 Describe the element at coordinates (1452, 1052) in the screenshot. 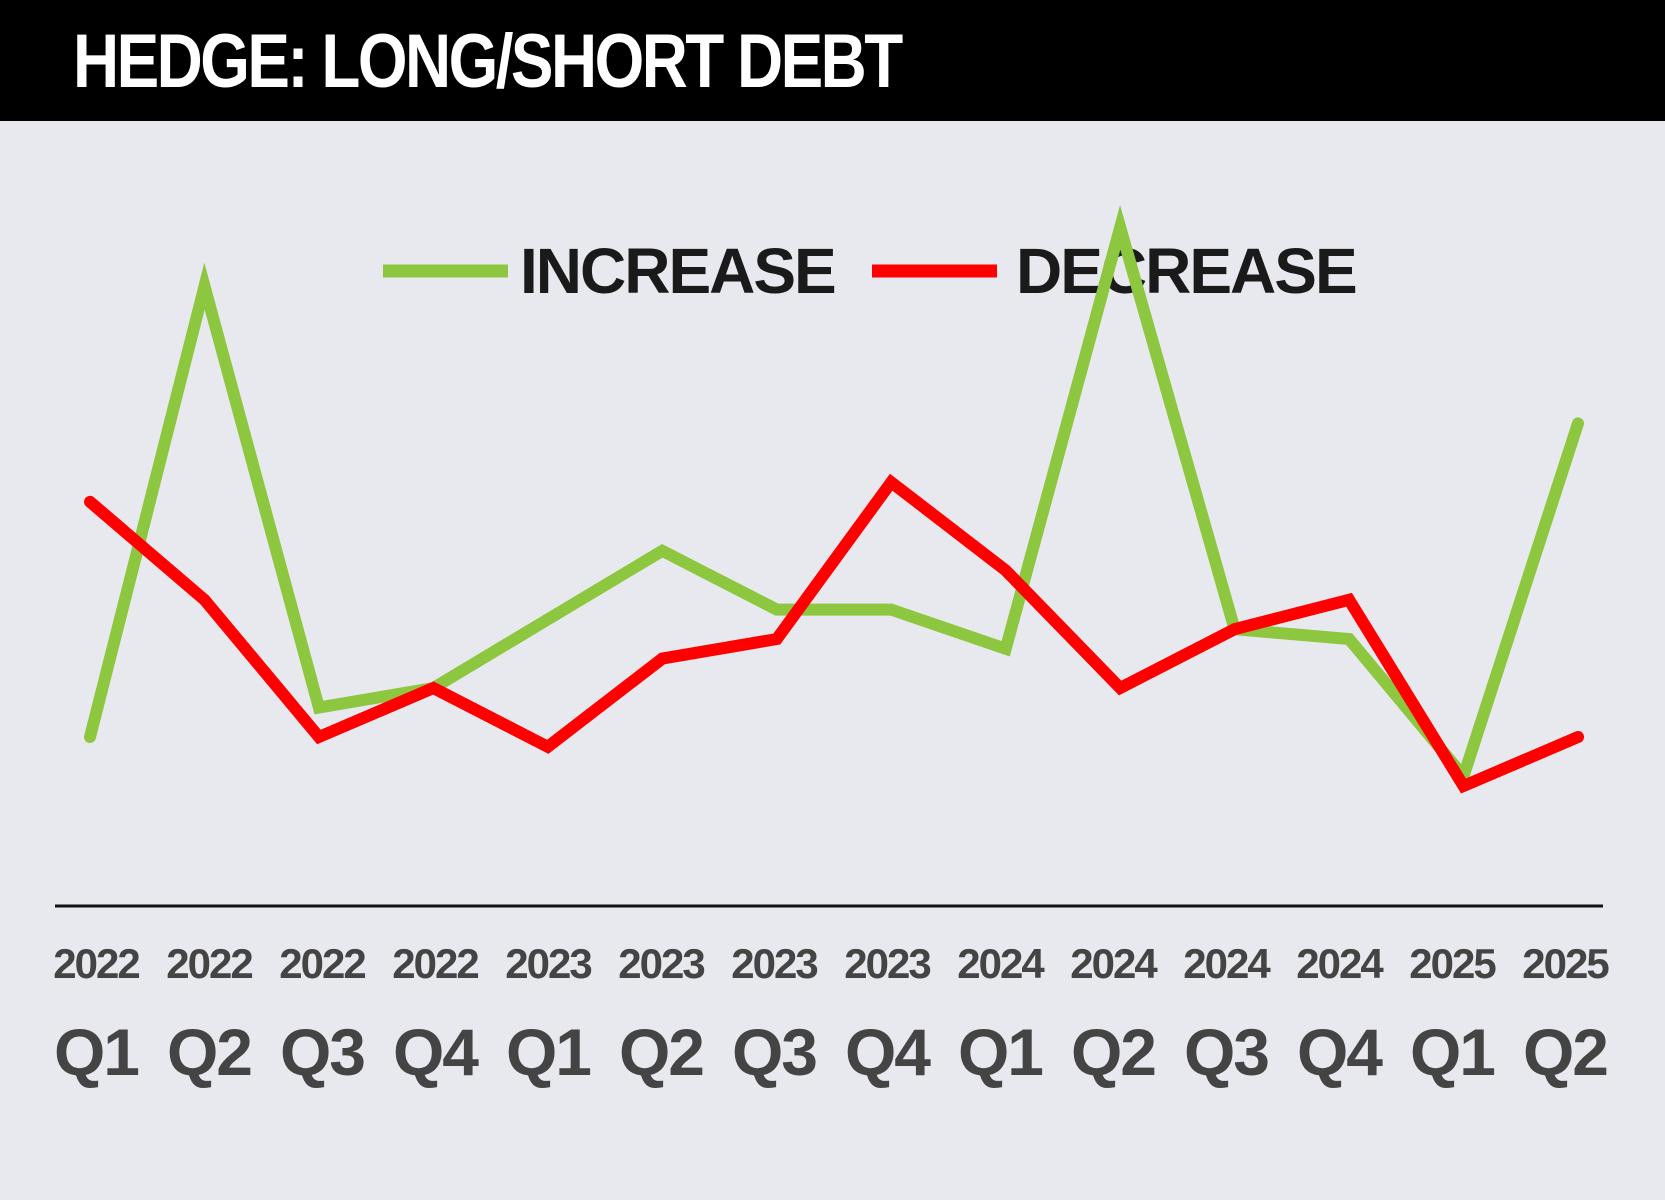

I see `x-tick-quarter-12: Q1` at that location.